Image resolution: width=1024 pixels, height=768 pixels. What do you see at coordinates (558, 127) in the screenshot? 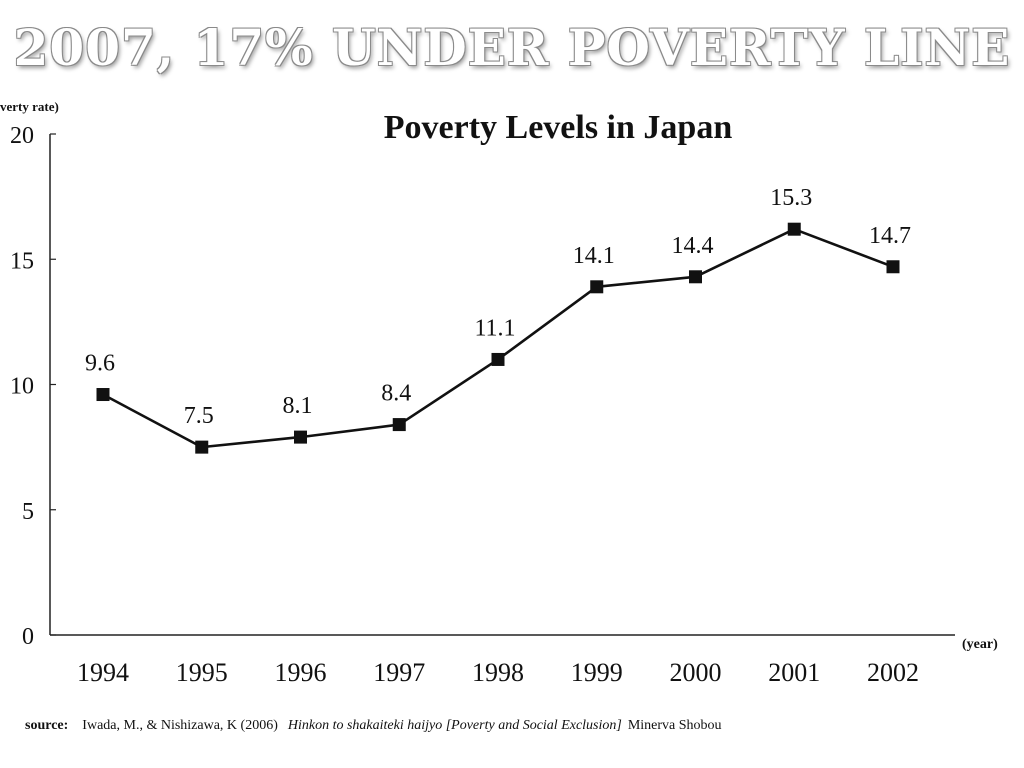
I see `chart-title: Poverty Levels in Japan` at bounding box center [558, 127].